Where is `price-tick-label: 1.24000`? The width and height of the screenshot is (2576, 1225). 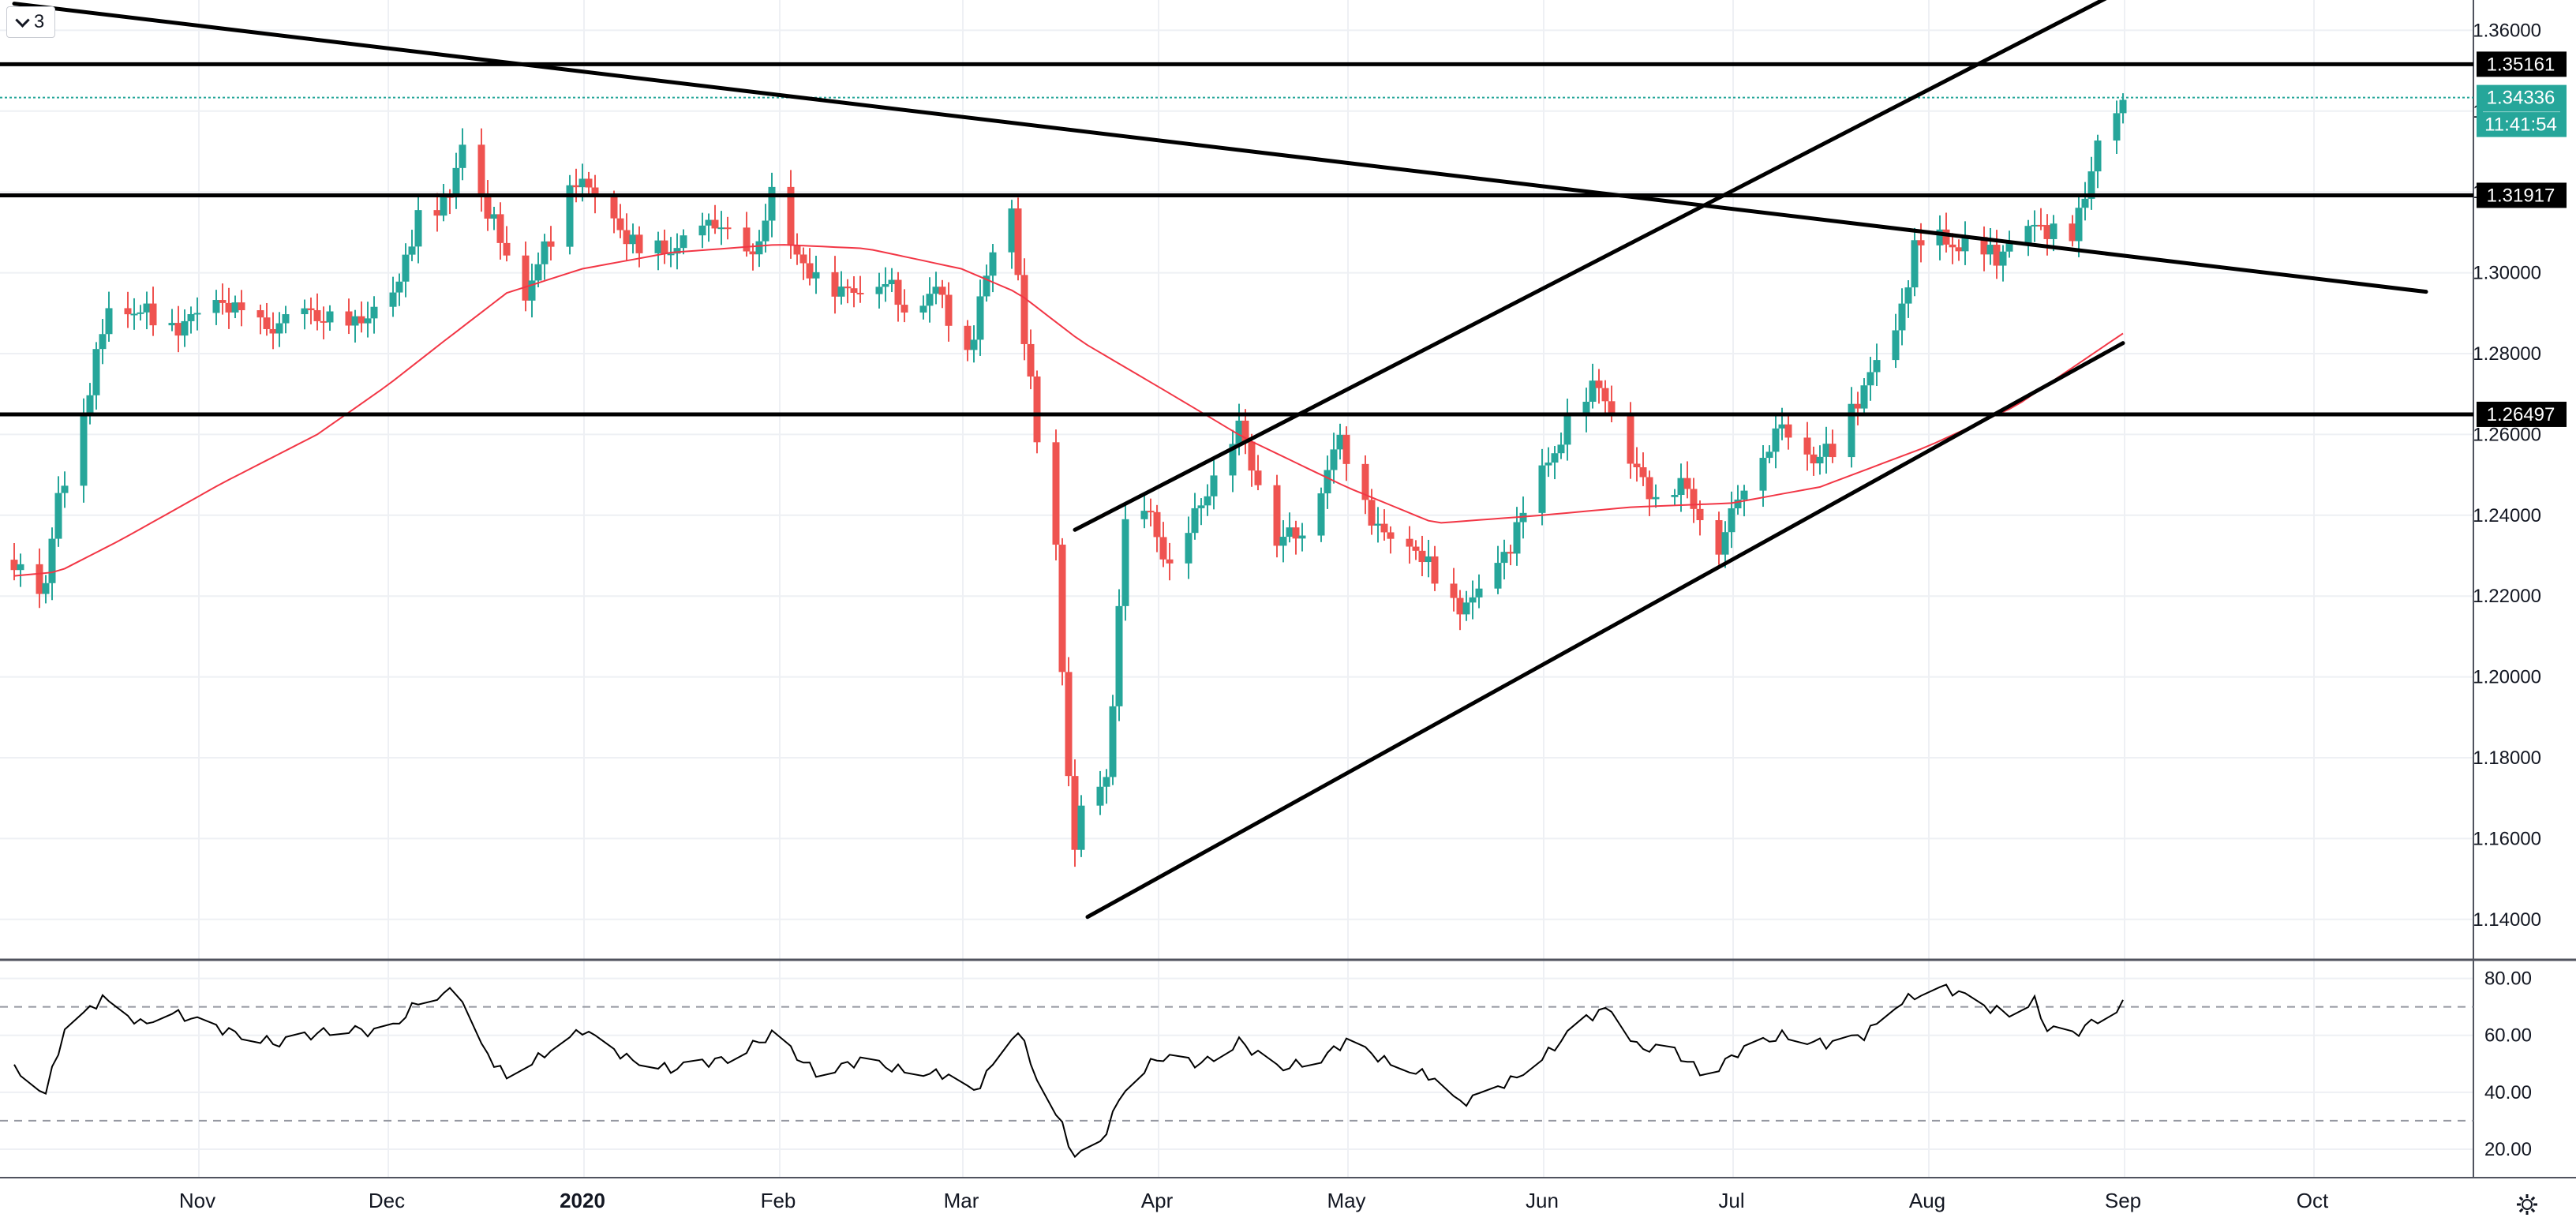
price-tick-label: 1.24000 is located at coordinates (2507, 515).